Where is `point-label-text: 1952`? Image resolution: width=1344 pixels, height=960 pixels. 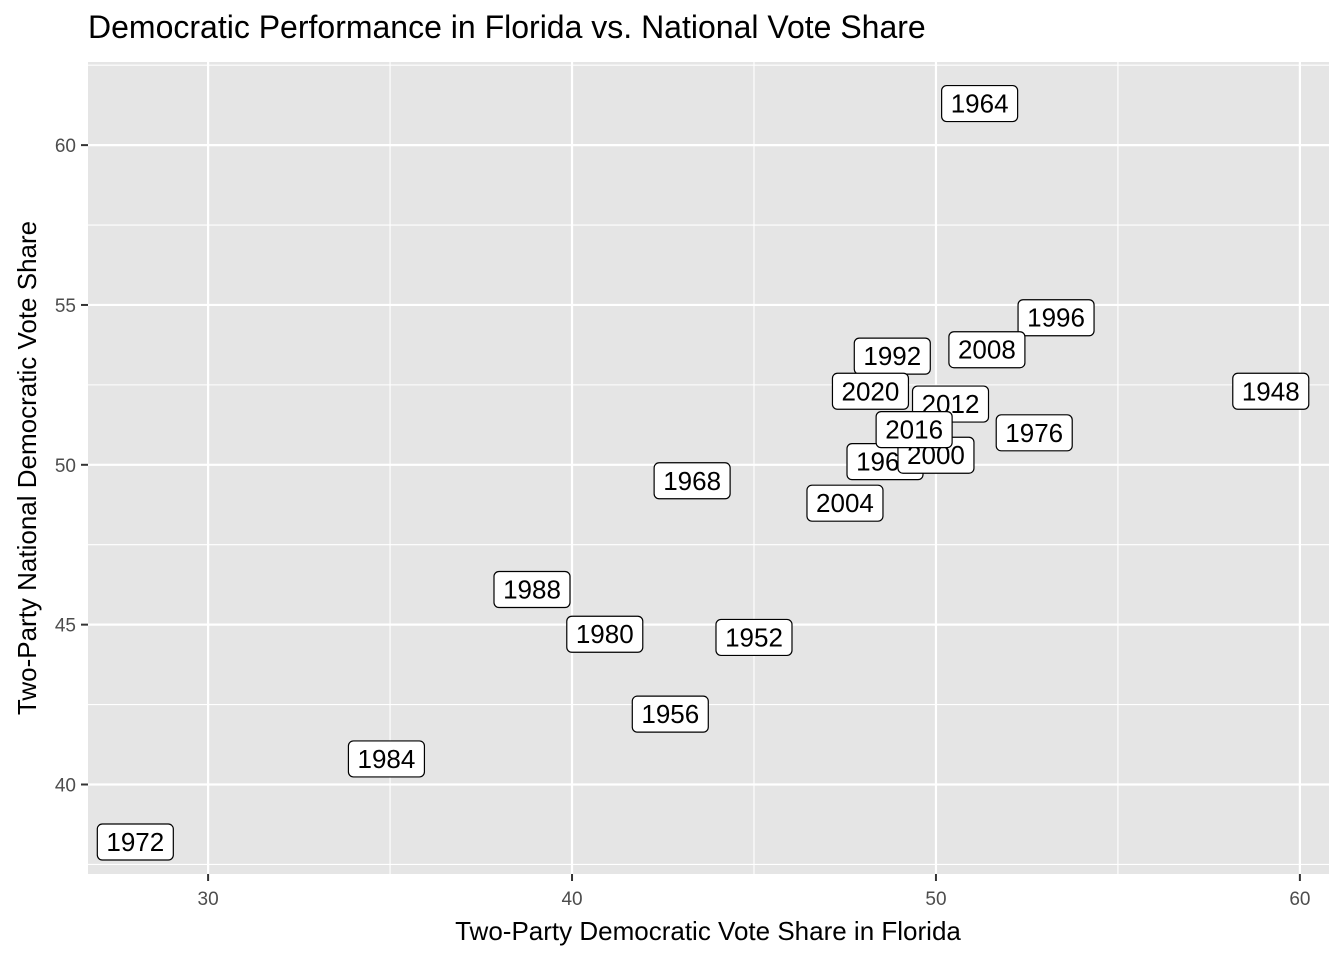 point-label-text: 1952 is located at coordinates (754, 637).